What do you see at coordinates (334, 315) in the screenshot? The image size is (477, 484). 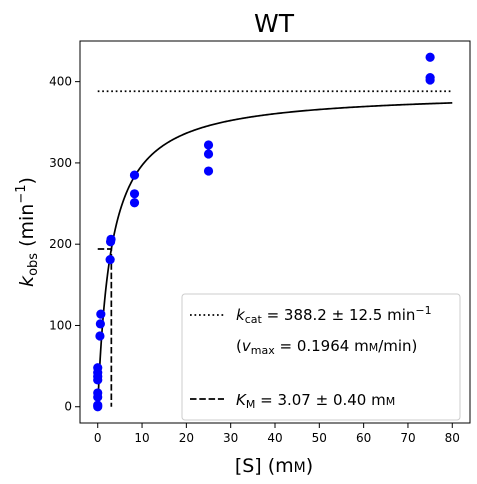 I see `legend-kcat-label: kcat = 388.2 ± 12.5 min−1` at bounding box center [334, 315].